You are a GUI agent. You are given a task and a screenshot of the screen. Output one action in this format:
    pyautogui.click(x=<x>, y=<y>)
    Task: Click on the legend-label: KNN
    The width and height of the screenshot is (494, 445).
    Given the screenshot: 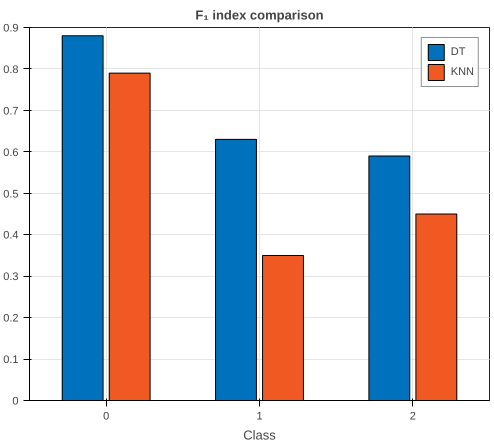 What is the action you would take?
    pyautogui.click(x=462, y=72)
    